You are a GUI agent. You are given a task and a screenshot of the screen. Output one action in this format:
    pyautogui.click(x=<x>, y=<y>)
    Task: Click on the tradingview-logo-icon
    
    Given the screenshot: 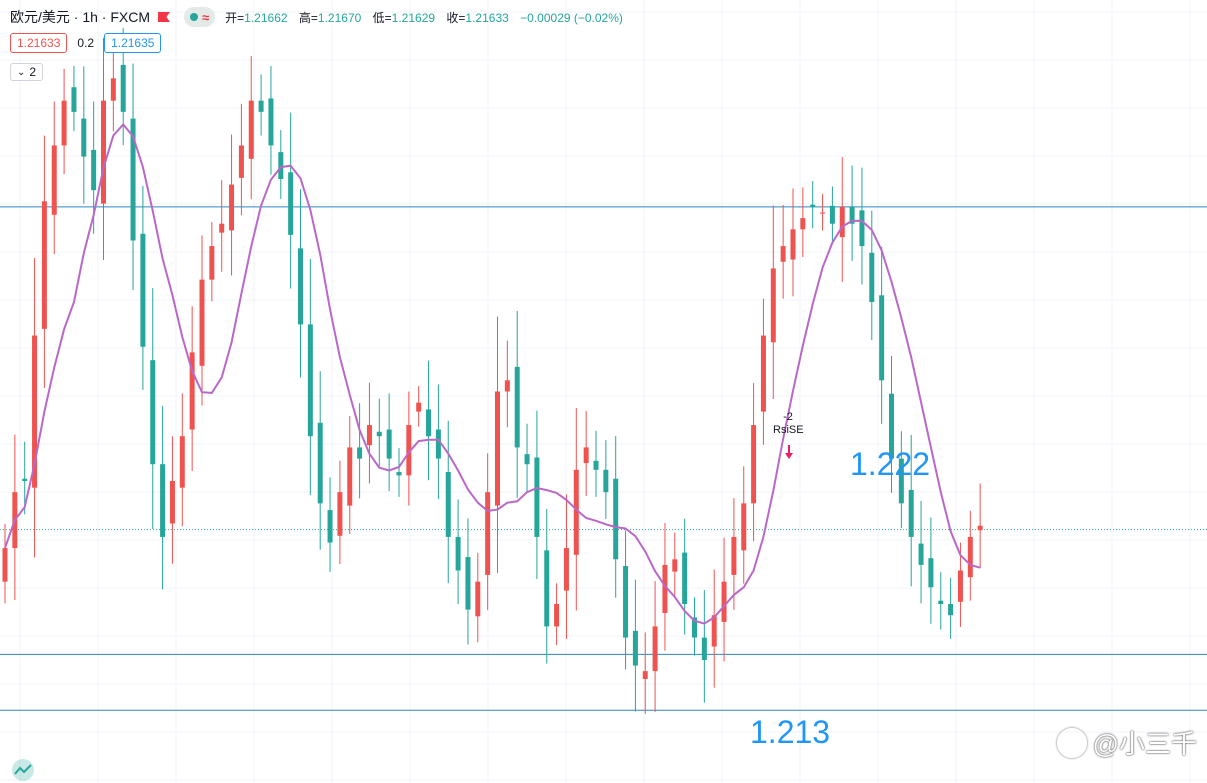 What is the action you would take?
    pyautogui.click(x=23, y=770)
    